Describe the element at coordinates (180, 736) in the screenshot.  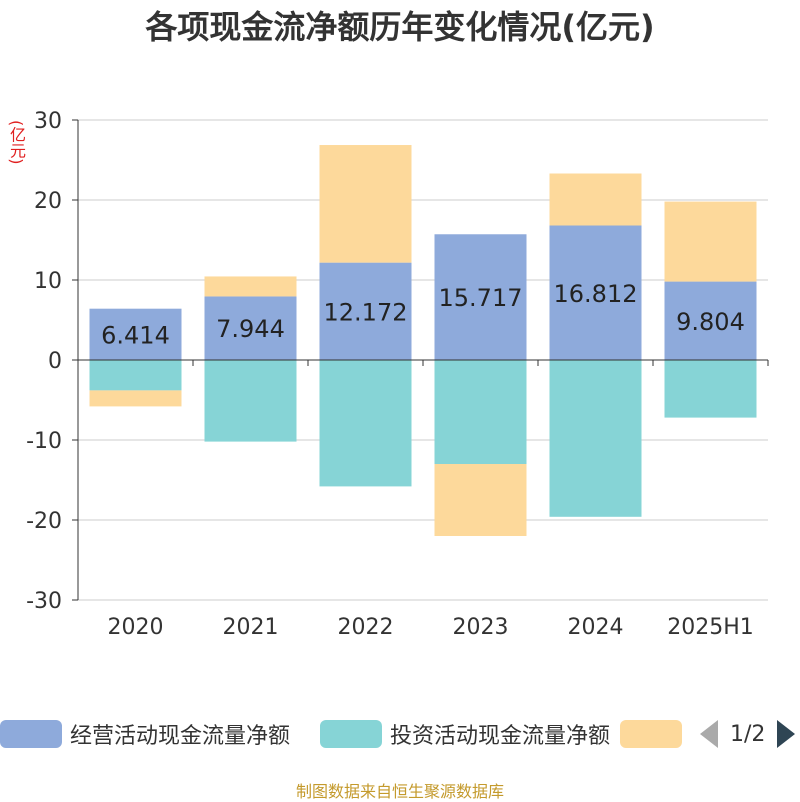
I see `legend-label-operating: 经营活动现金流量净额` at that location.